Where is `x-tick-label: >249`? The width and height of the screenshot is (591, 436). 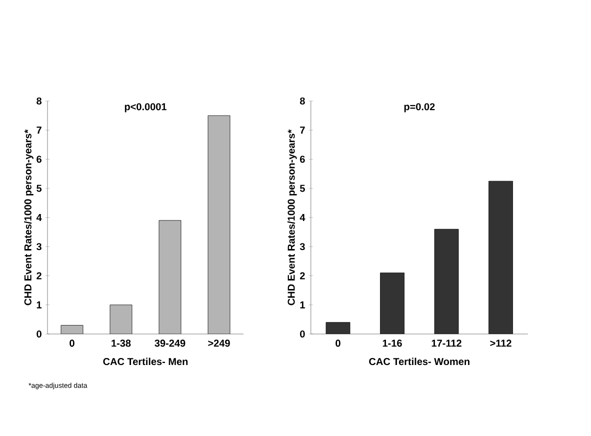
x-tick-label: >249 is located at coordinates (219, 343).